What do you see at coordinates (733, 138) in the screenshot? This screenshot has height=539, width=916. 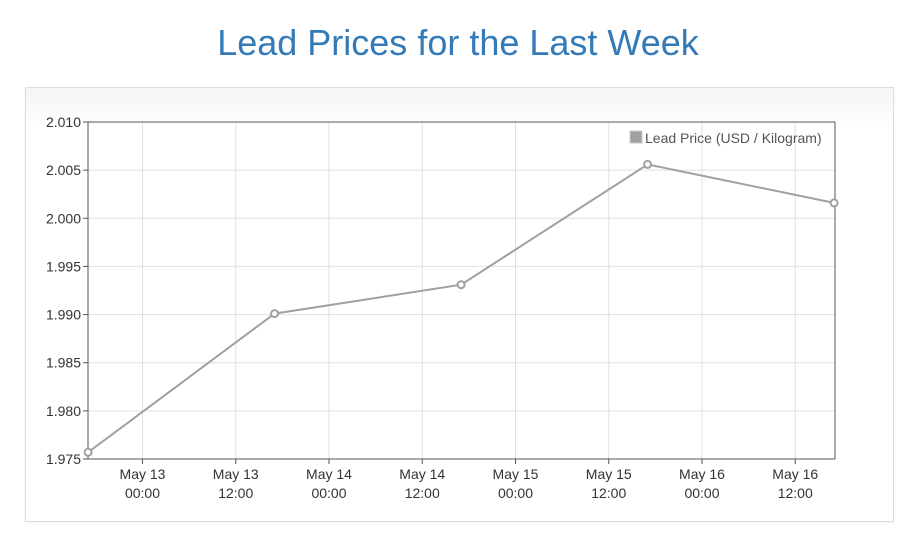 I see `legend-label: Lead Price (USD / Kilogram)` at bounding box center [733, 138].